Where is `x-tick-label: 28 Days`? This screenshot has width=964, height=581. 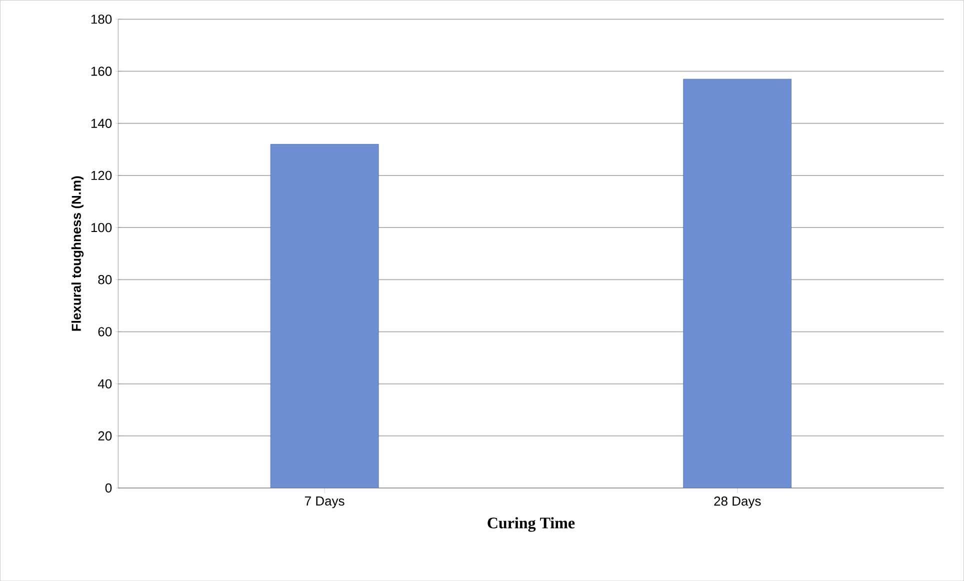 x-tick-label: 28 Days is located at coordinates (737, 502).